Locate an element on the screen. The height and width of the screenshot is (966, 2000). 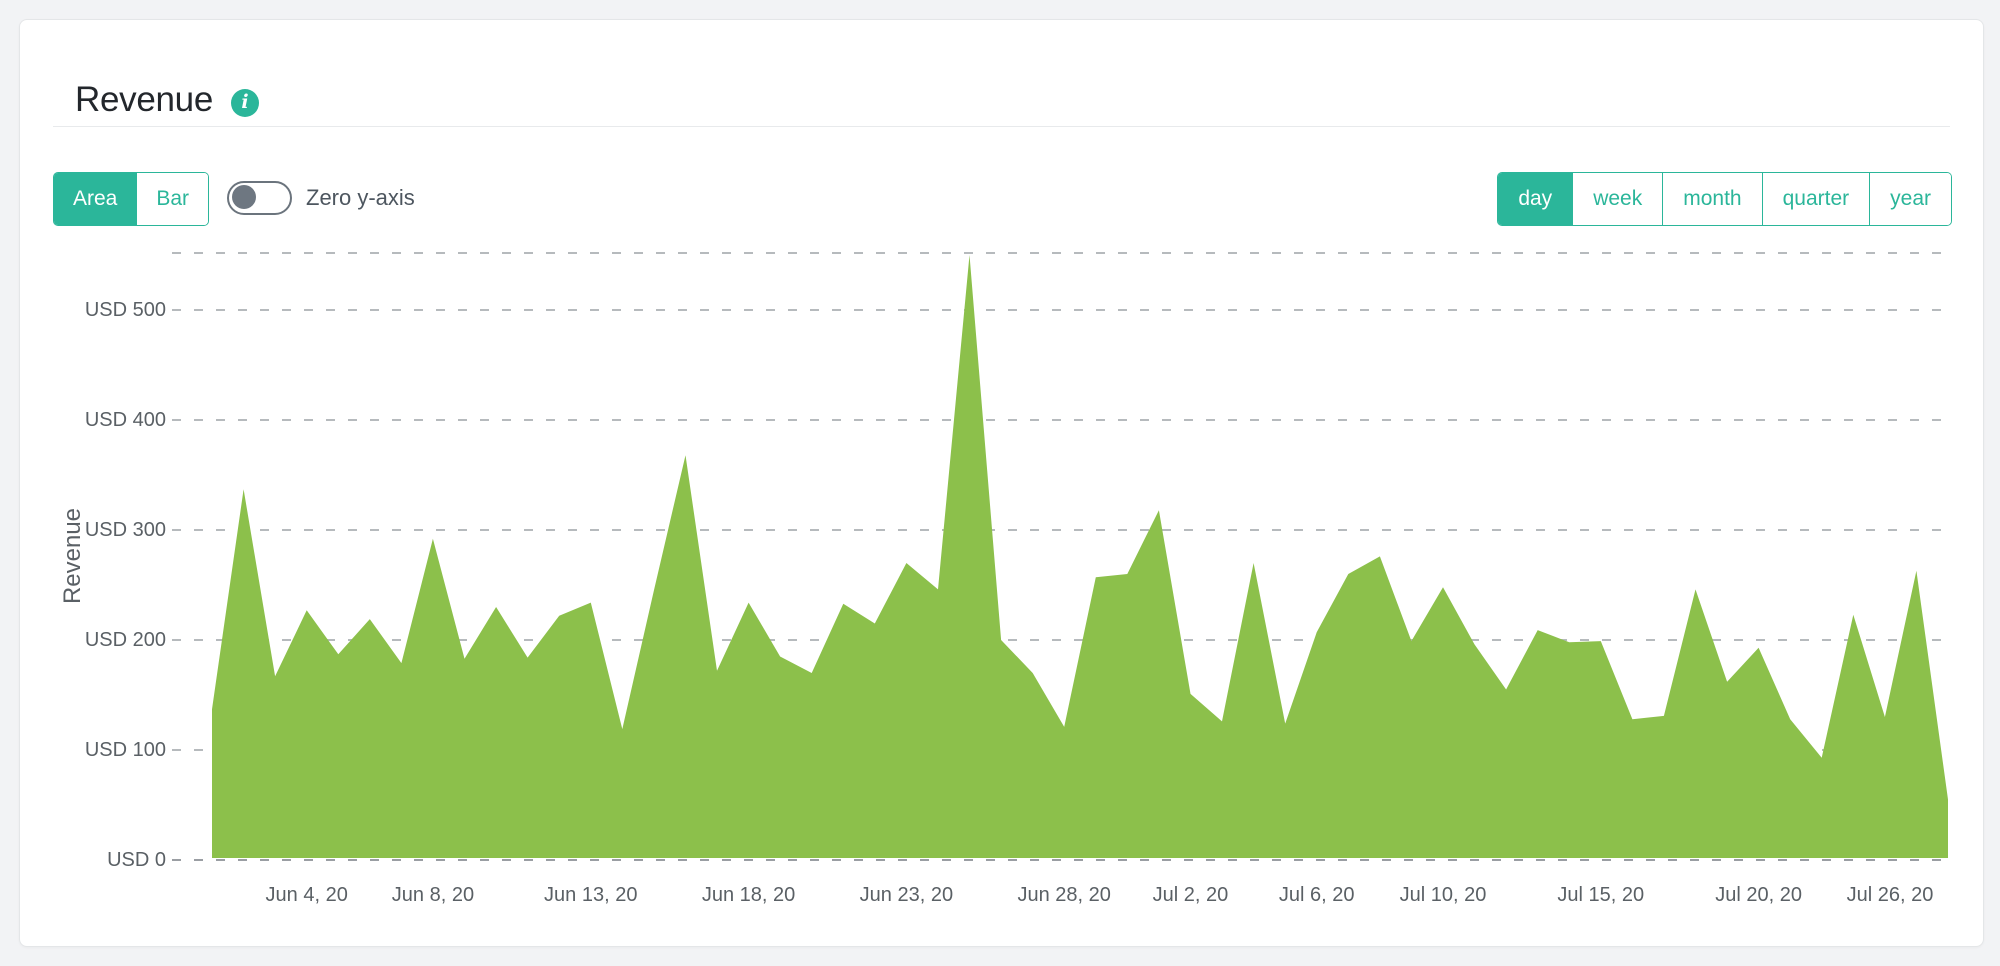
period-day-button: day is located at coordinates (1536, 199).